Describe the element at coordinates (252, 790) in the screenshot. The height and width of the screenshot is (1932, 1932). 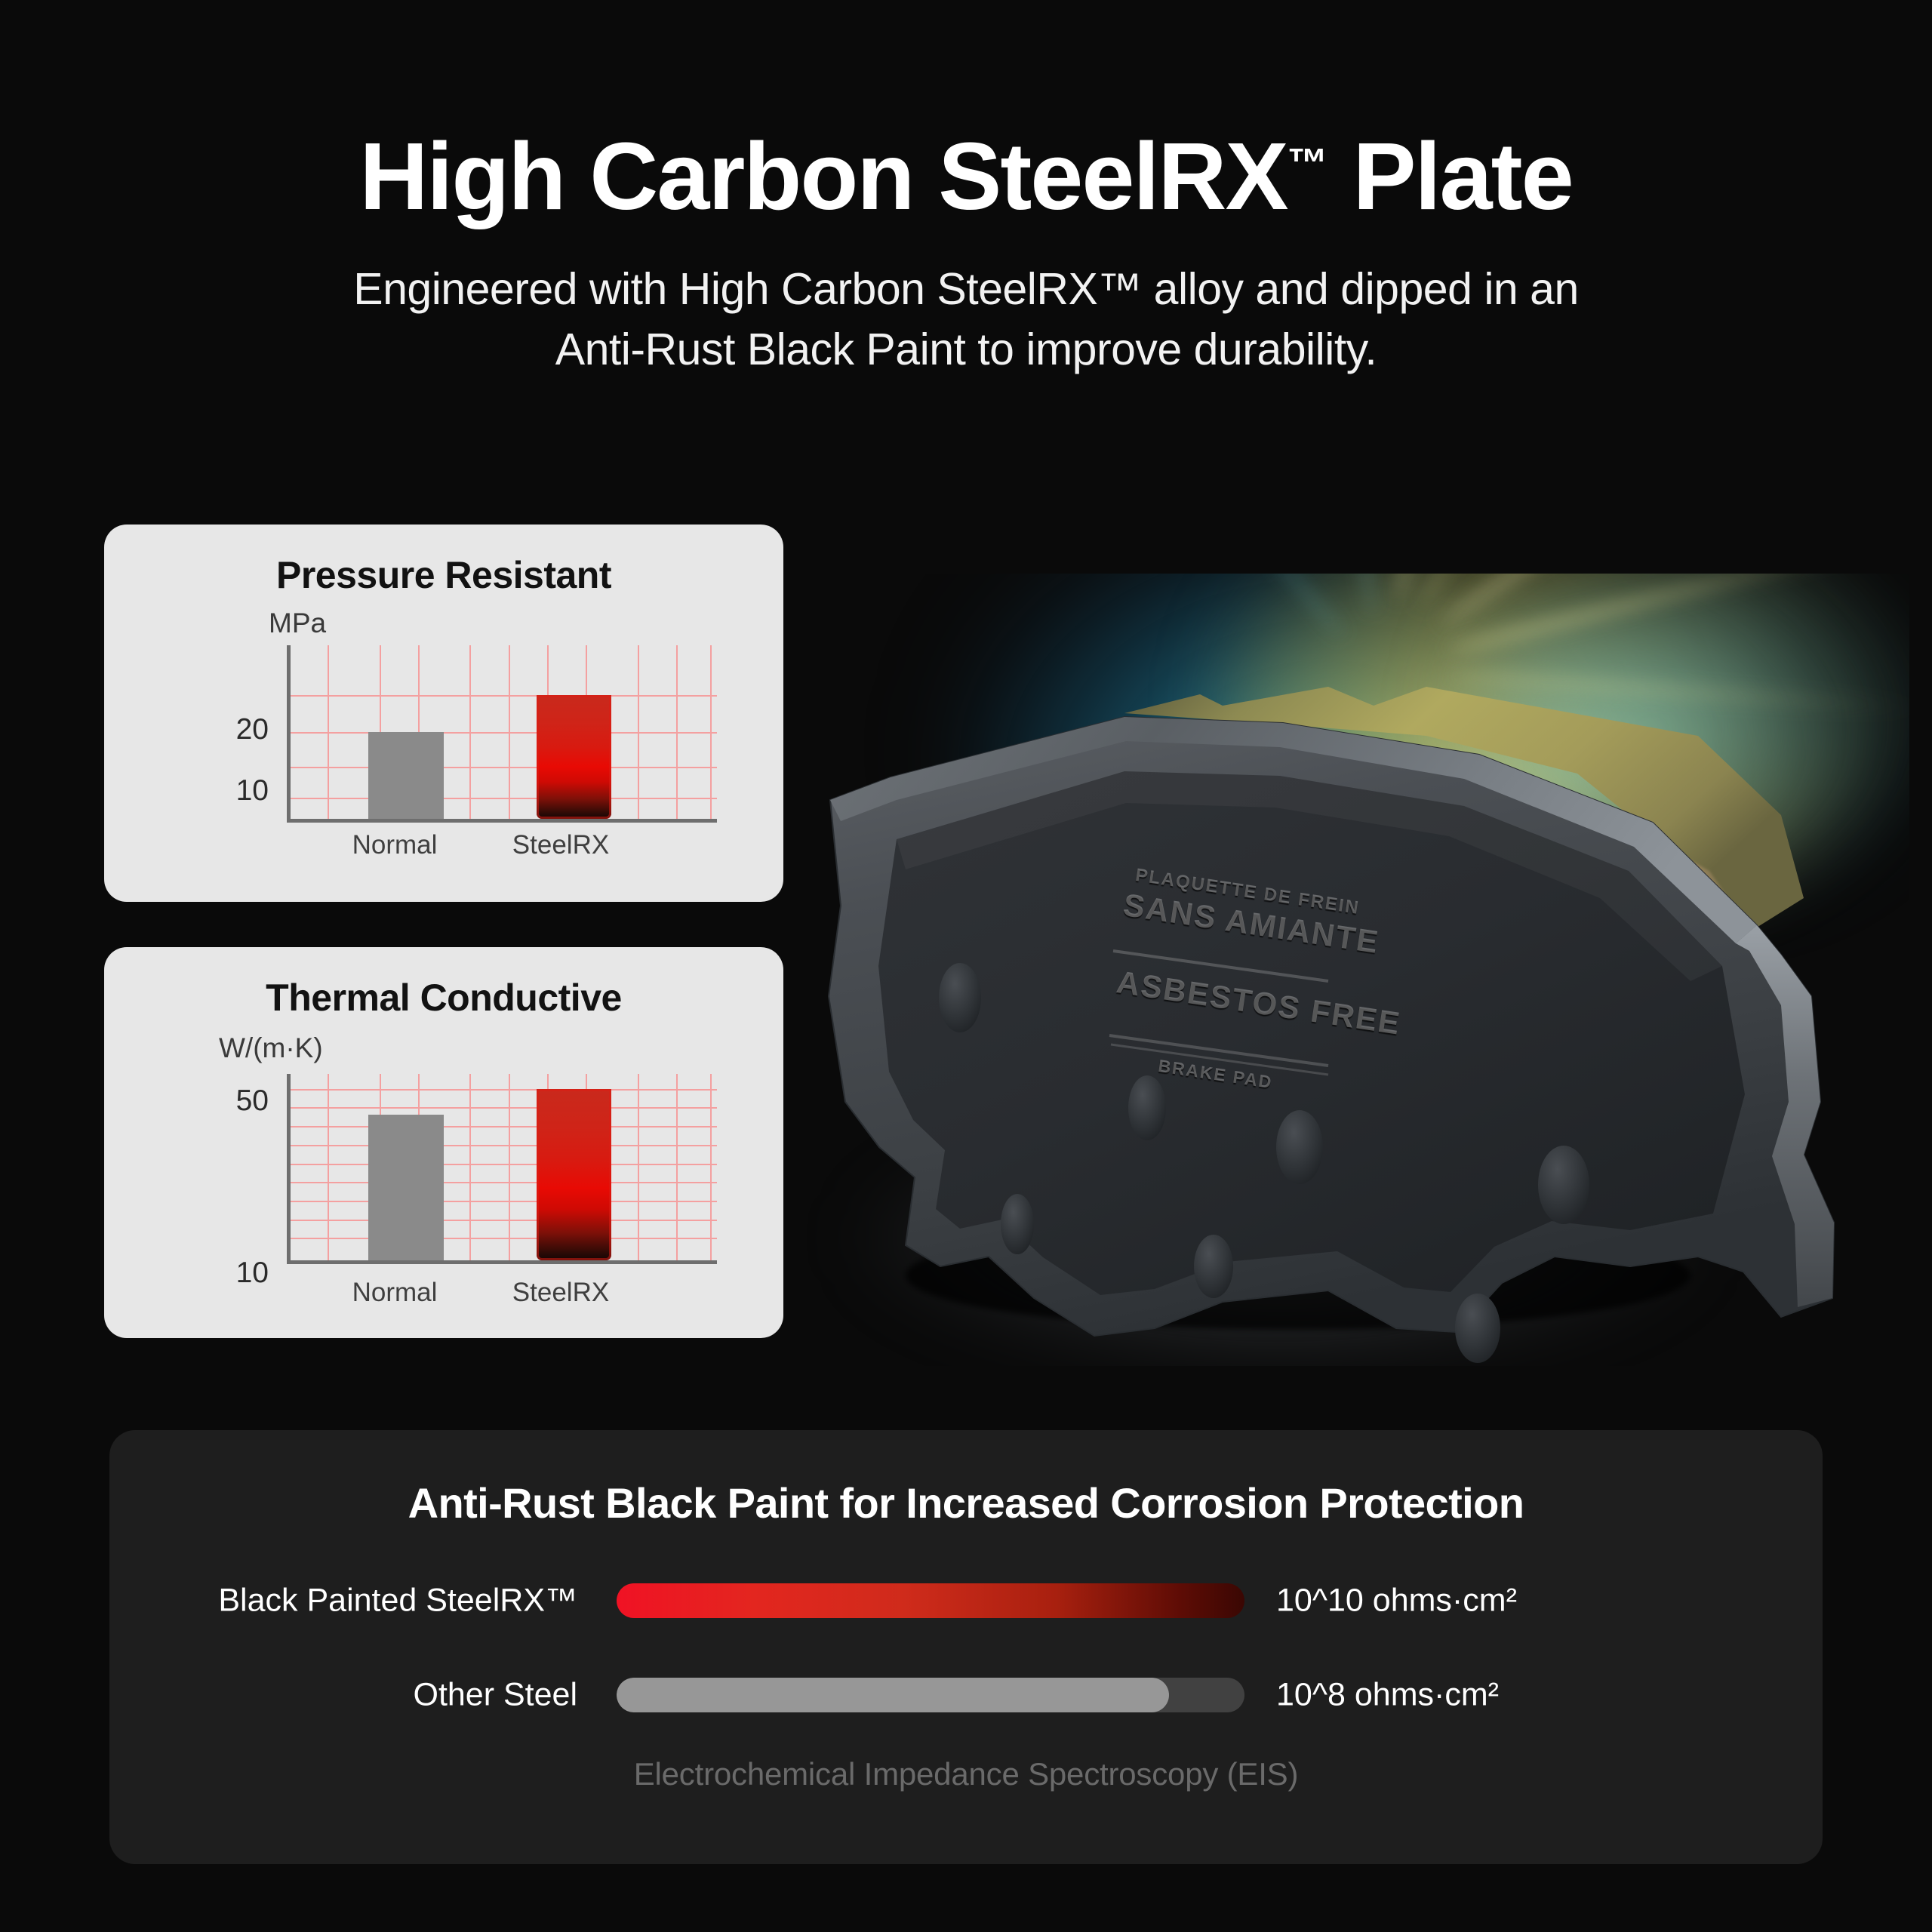
I see `y-tick-10-pressure: 10` at that location.